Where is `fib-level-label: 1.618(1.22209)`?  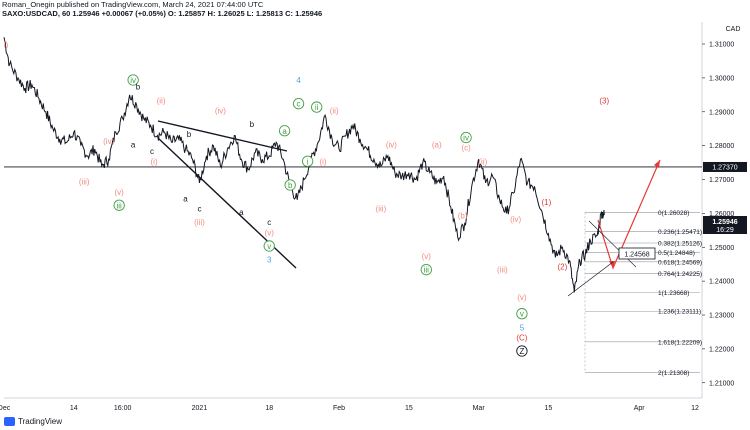 fib-level-label: 1.618(1.22209) is located at coordinates (680, 342).